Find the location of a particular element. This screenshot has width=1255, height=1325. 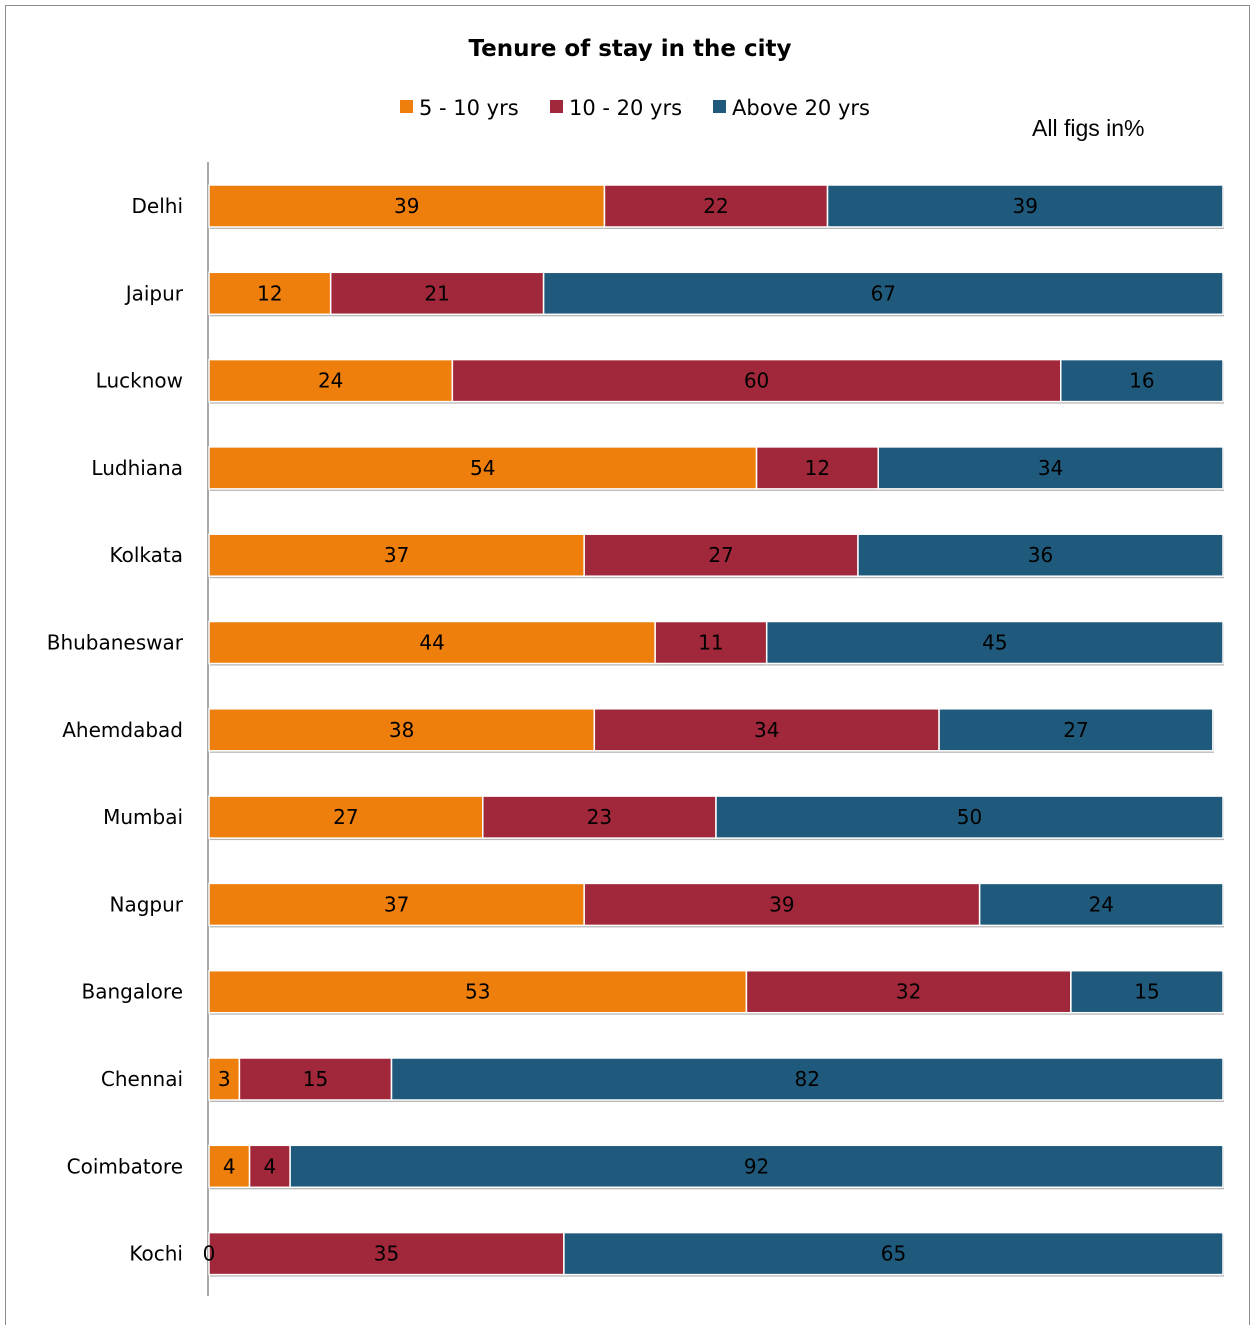

bar-ludhiana-10-20-yrs is located at coordinates (817, 468).